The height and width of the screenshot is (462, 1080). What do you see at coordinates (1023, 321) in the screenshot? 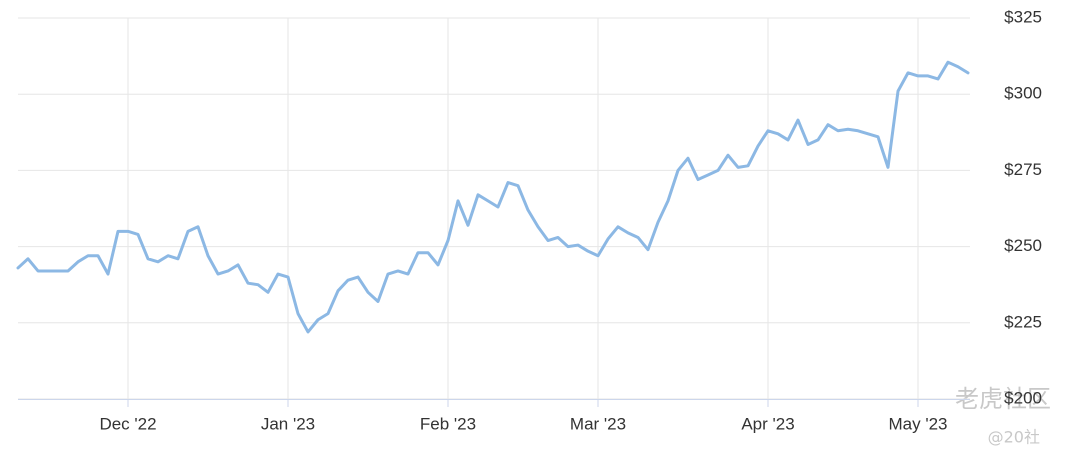
I see `y-tick-label: $225` at bounding box center [1023, 321].